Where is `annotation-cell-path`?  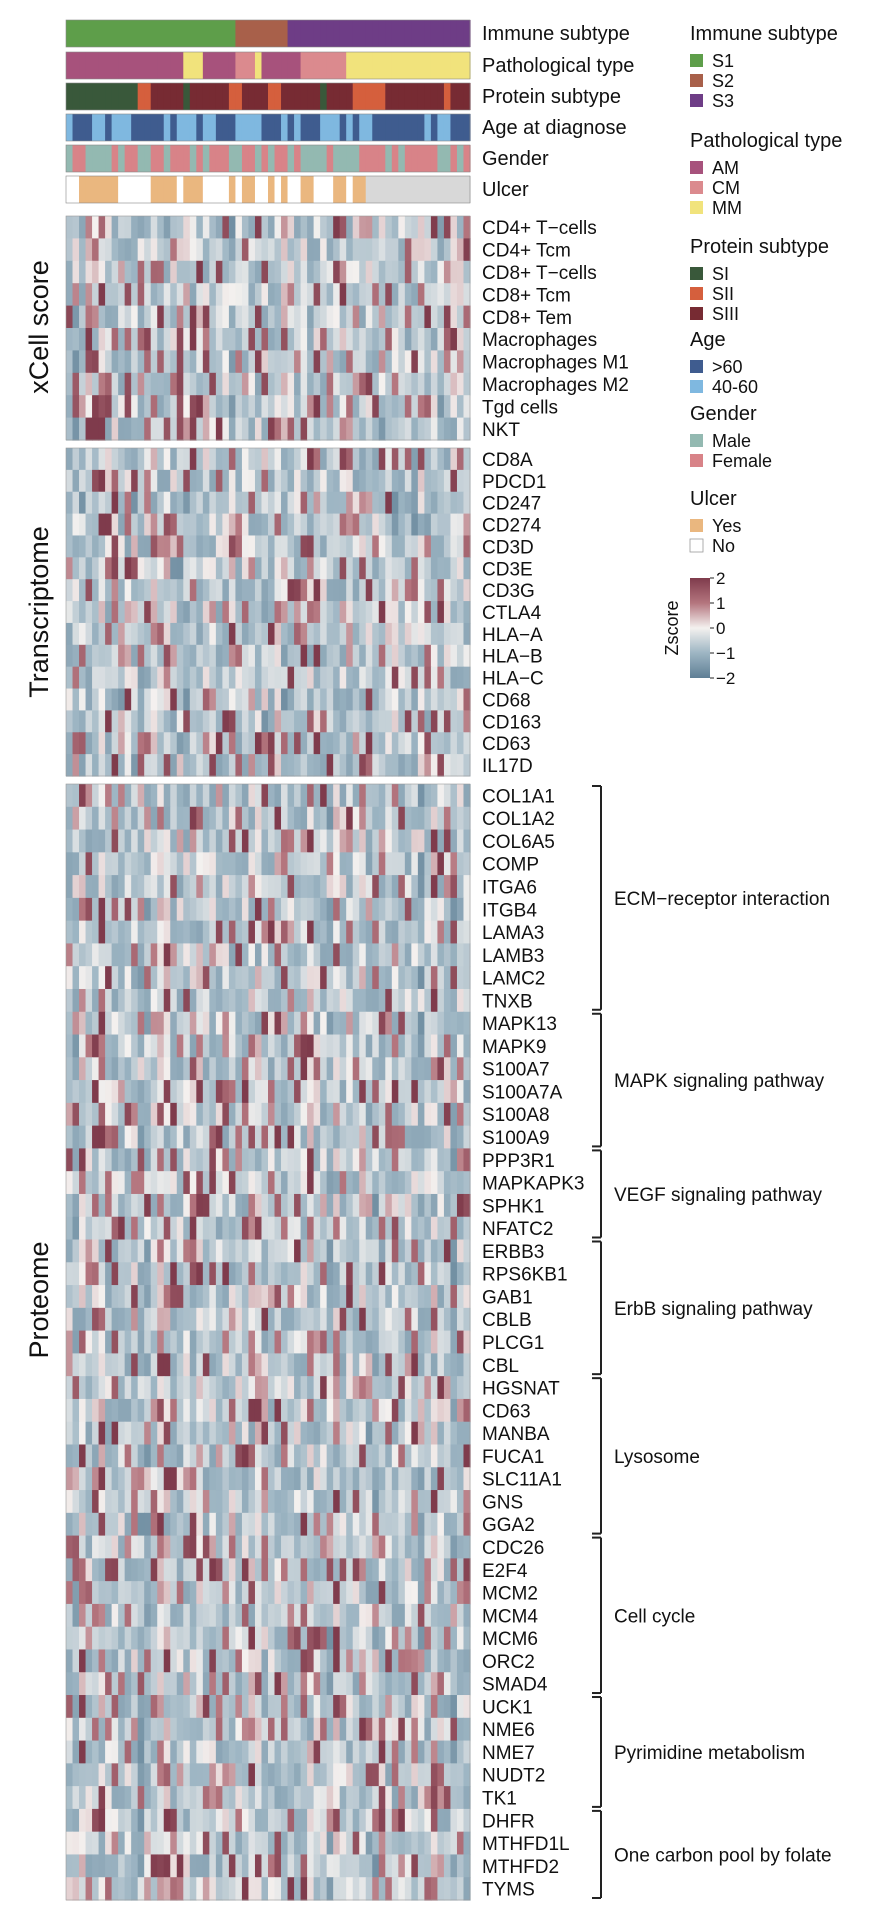
annotation-cell-path is located at coordinates (258, 65).